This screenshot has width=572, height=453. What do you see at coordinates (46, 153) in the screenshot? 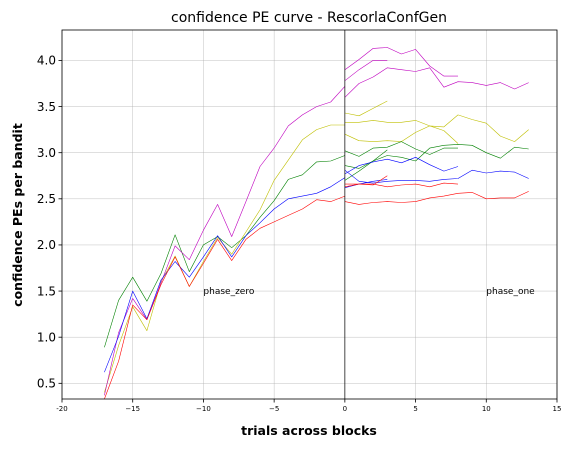
I see `y-tick-label: 3.0` at bounding box center [46, 153].